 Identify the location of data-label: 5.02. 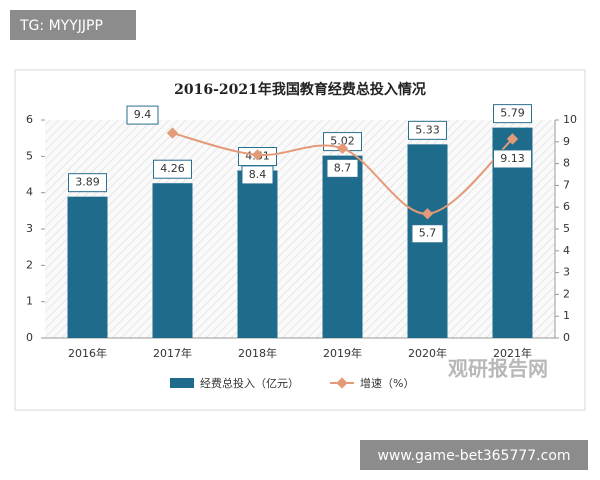
(342, 141).